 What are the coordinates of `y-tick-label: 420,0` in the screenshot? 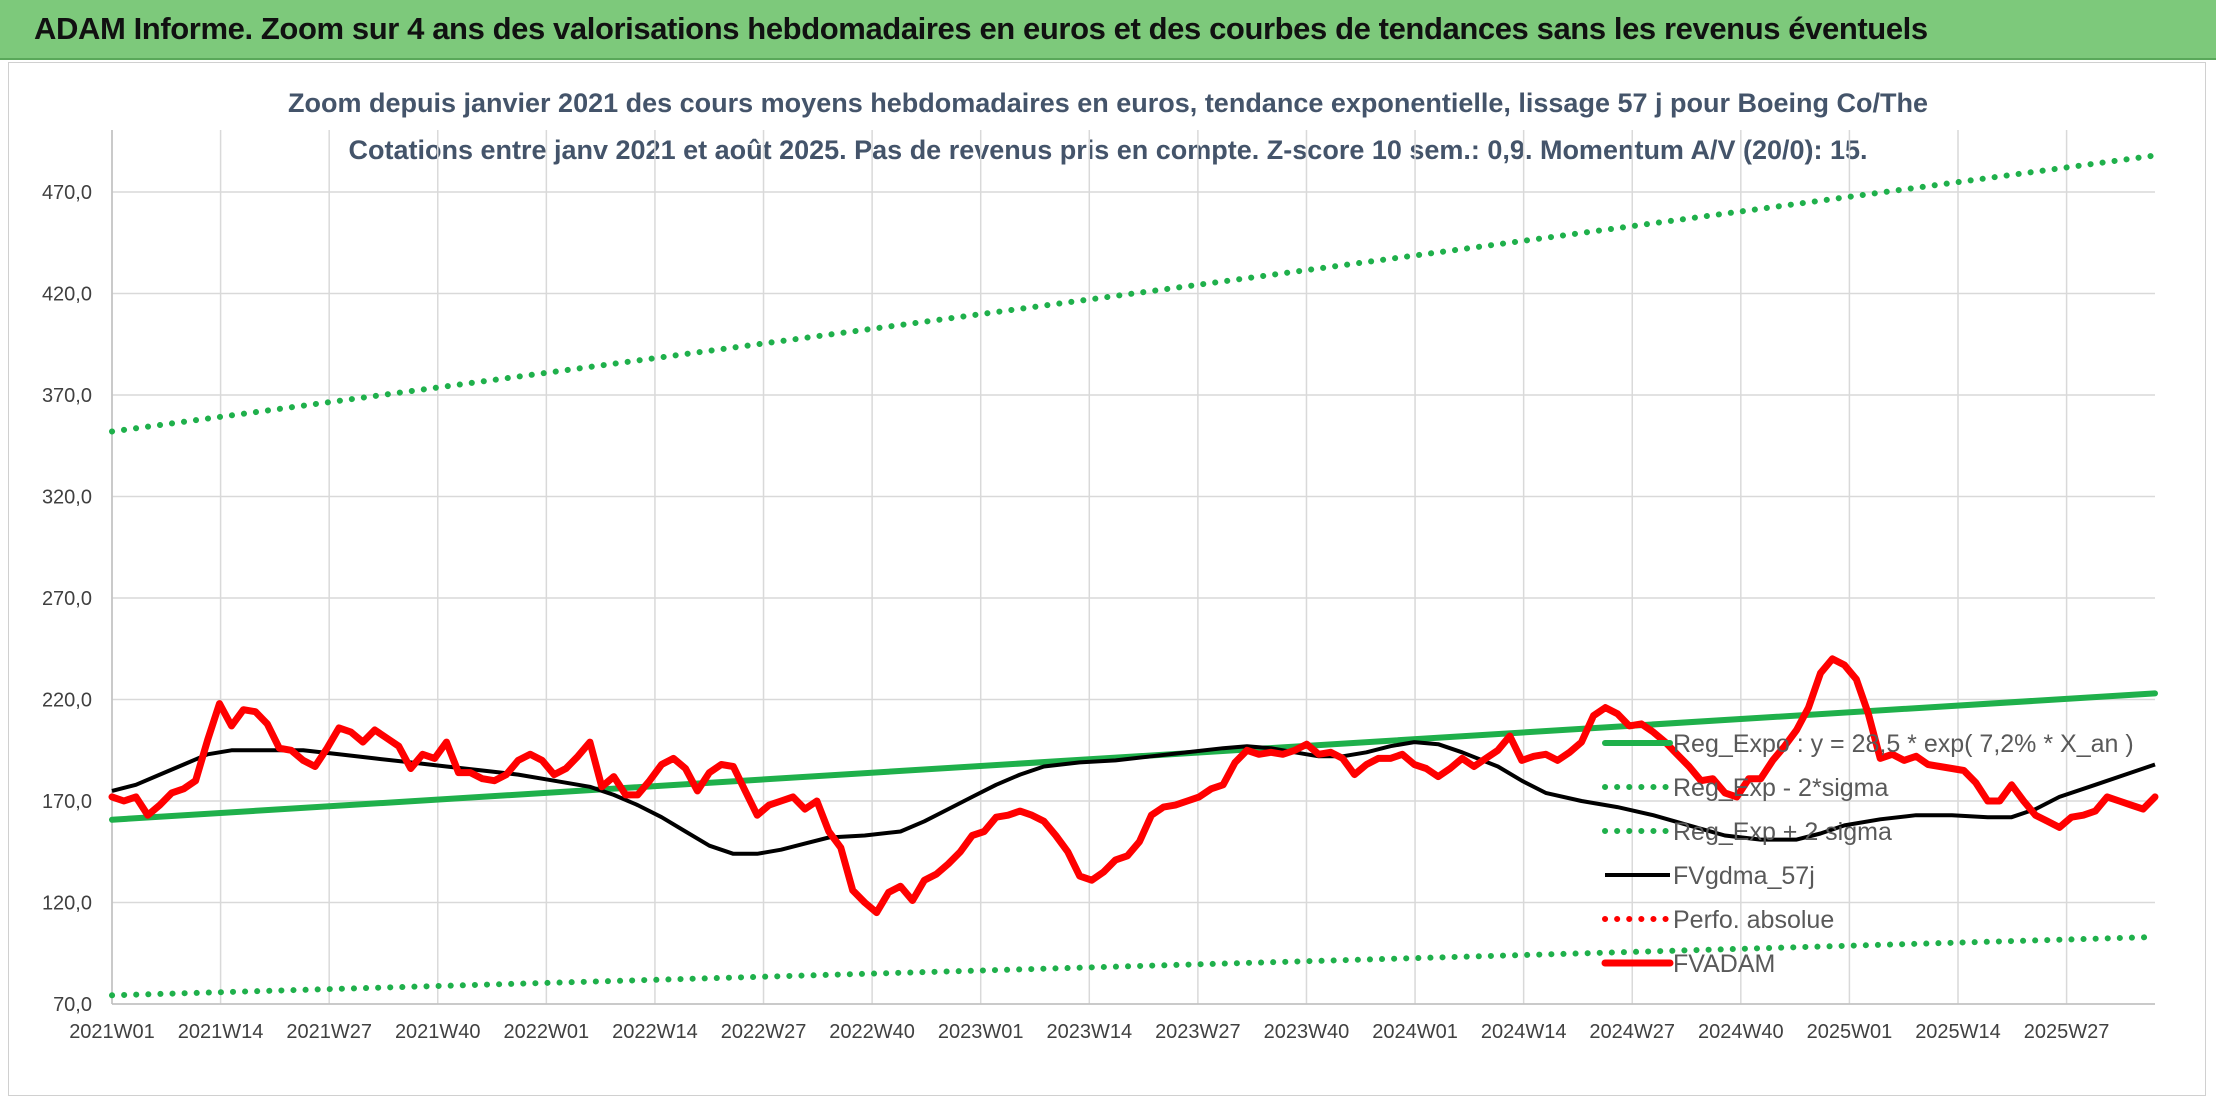 It's located at (67, 295).